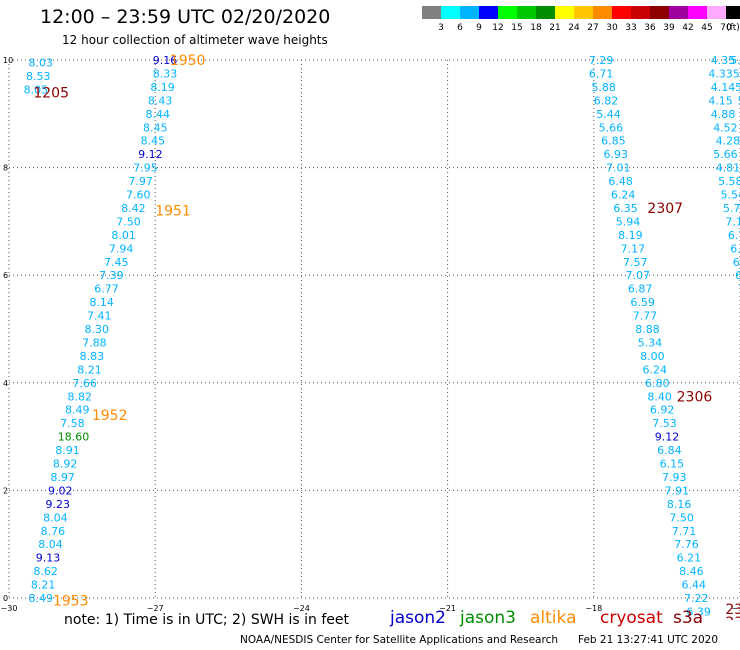 The height and width of the screenshot is (650, 740). I want to click on wave-height-label: 7.45, so click(116, 262).